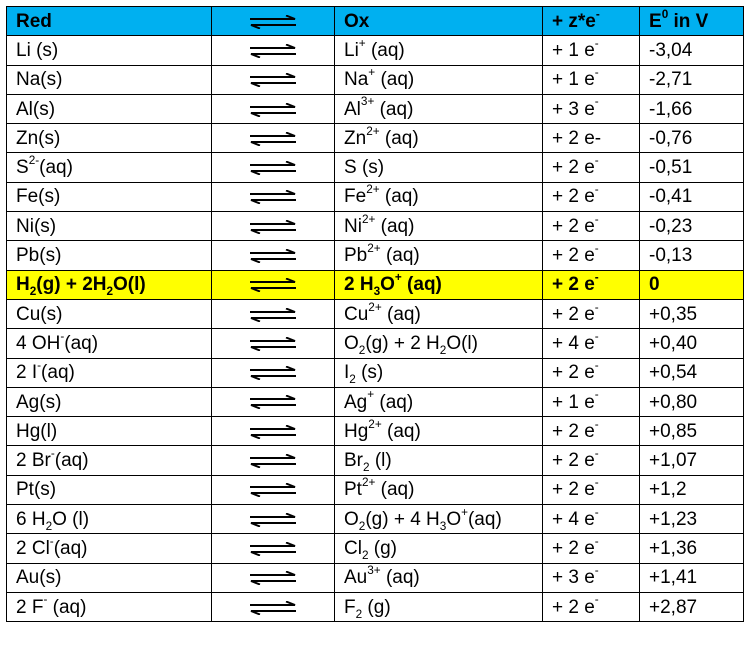 The height and width of the screenshot is (669, 750). Describe the element at coordinates (691, 50) in the screenshot. I see `cell-standard-potential: -3,04` at that location.